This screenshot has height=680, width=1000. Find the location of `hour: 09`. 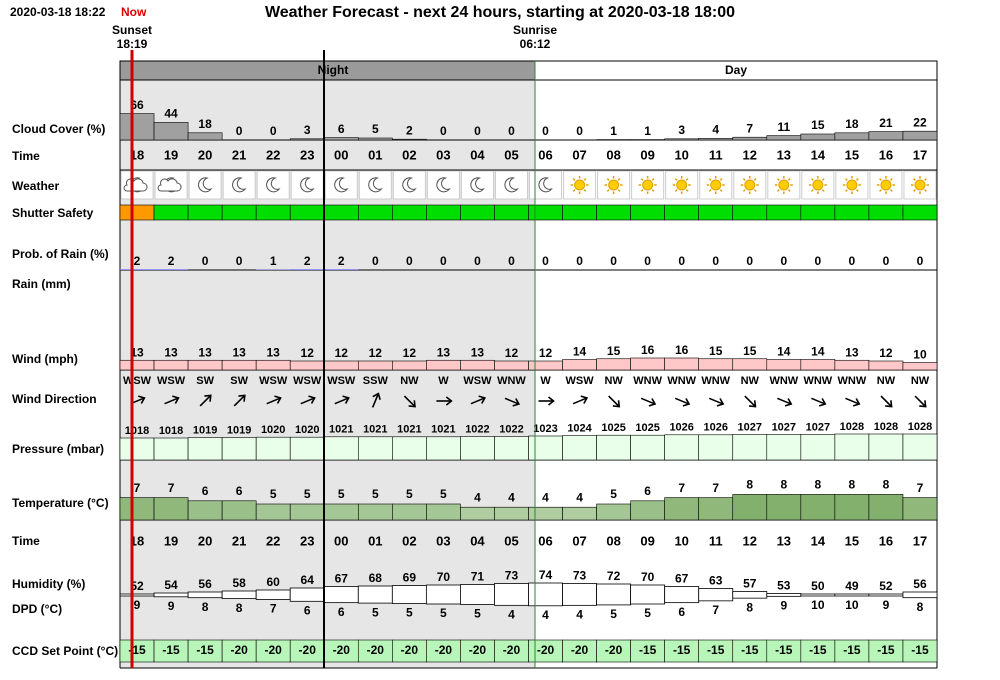

hour: 09 is located at coordinates (647, 154).